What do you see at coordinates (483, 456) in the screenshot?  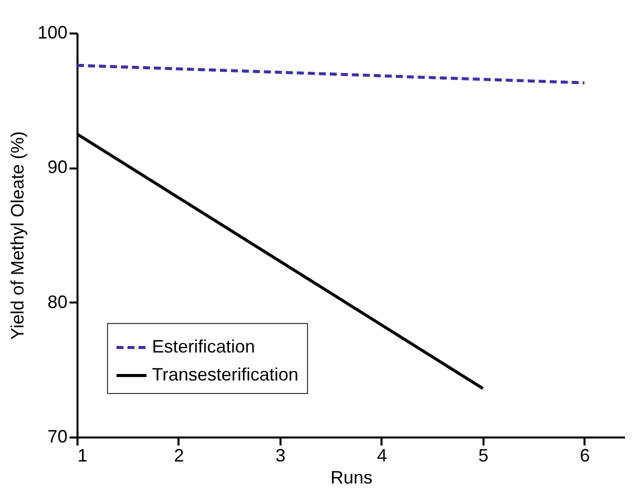 I see `x-tick-label: 5` at bounding box center [483, 456].